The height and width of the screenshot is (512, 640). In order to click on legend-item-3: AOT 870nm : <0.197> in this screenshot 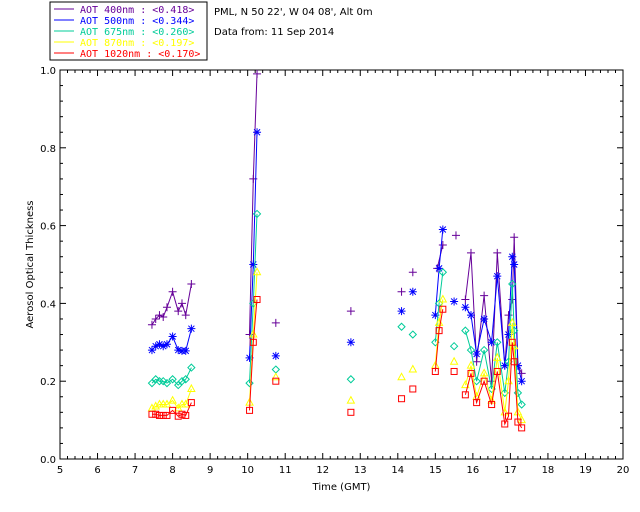, I will do `click(124, 43)`.